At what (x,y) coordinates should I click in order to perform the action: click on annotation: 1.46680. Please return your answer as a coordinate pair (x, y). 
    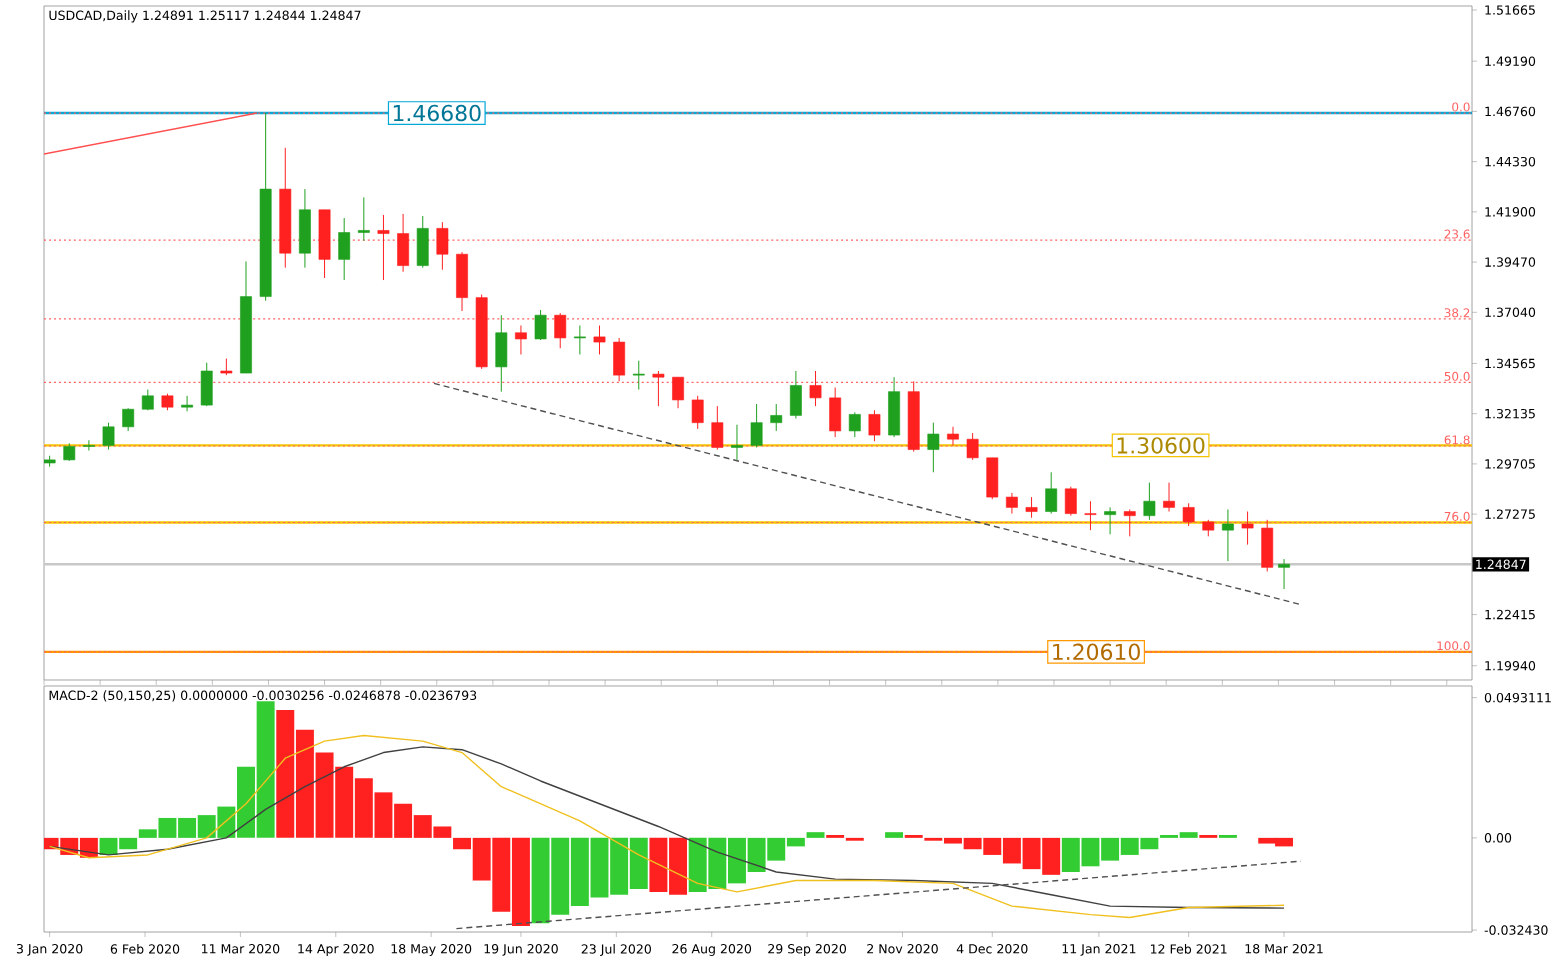
    Looking at the image, I should click on (437, 113).